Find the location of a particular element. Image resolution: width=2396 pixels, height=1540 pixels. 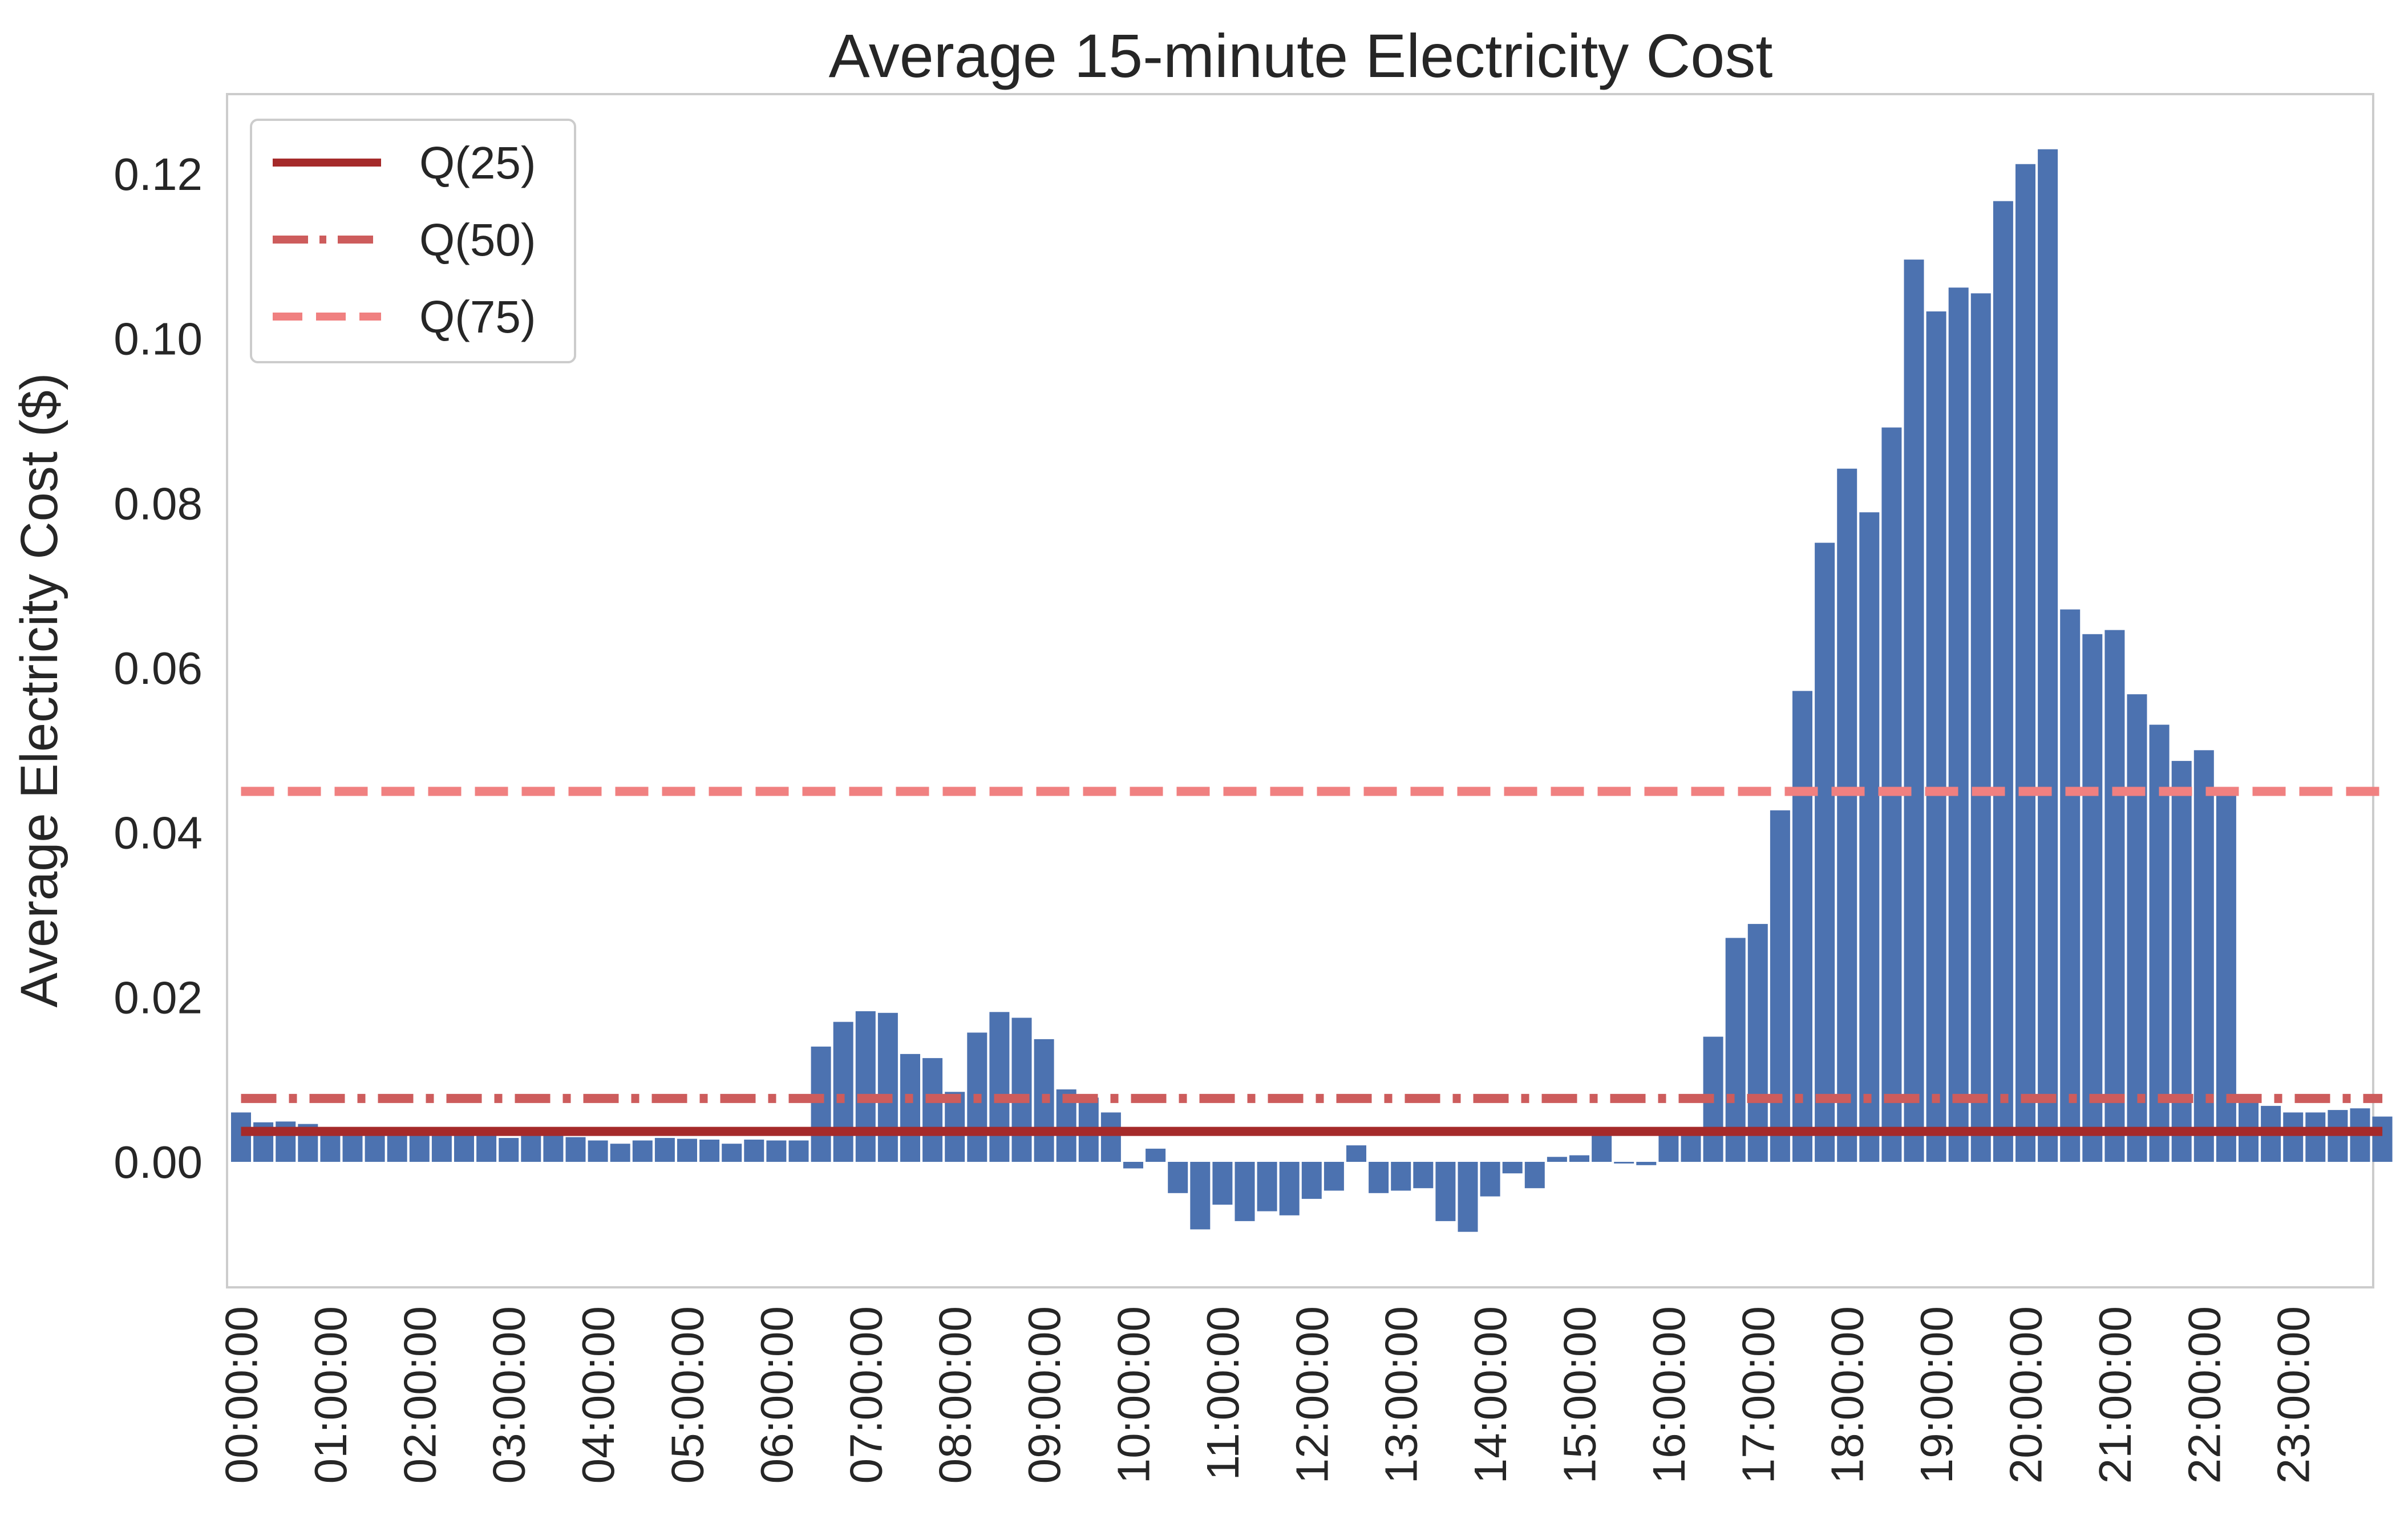

x-tick-label: 16:00:00 is located at coordinates (1669, 1395).